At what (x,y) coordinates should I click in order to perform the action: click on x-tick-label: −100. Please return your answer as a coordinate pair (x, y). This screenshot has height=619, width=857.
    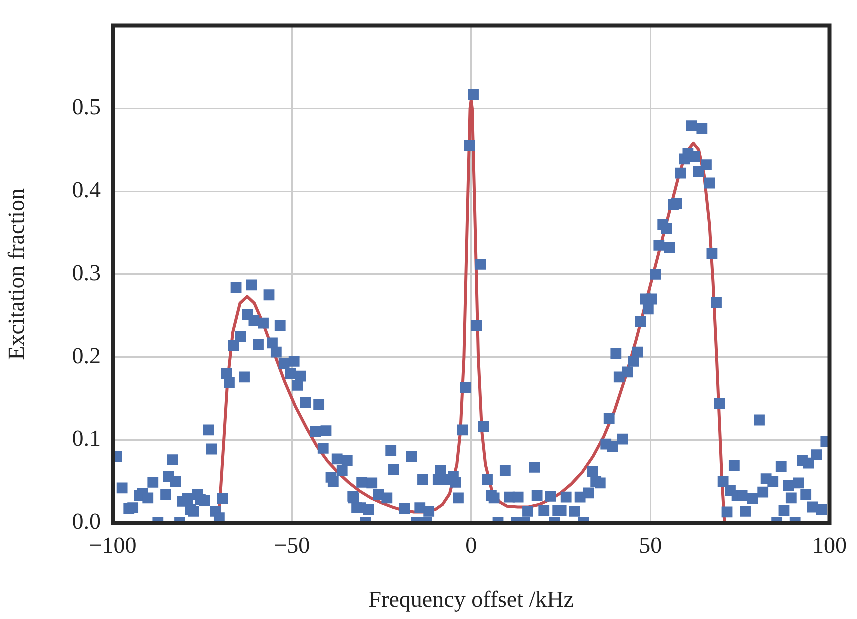
    Looking at the image, I should click on (113, 545).